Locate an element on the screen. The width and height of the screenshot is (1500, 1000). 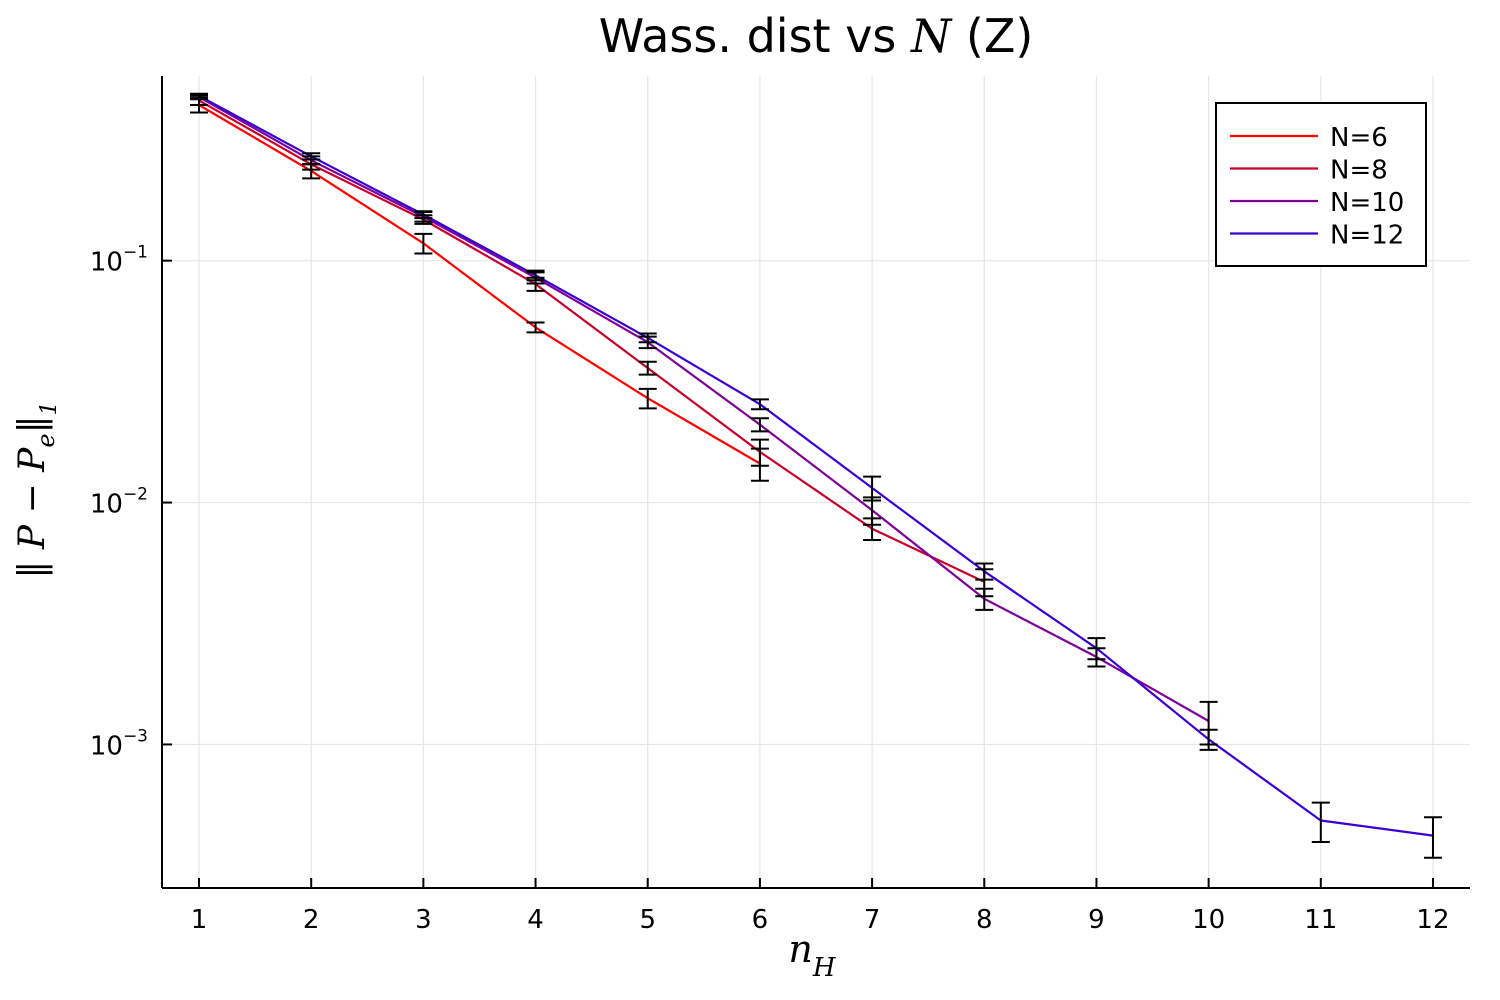
x-tick-label: 3 is located at coordinates (423, 920).